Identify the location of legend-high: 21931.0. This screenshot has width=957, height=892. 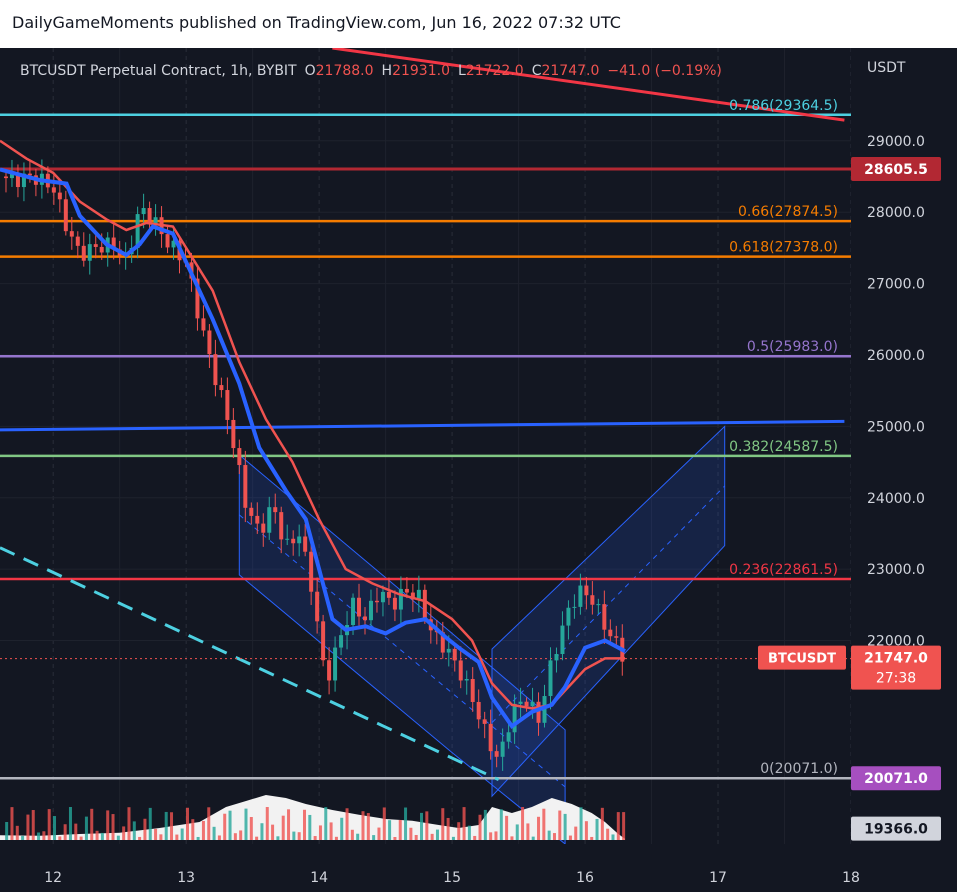
(421, 71).